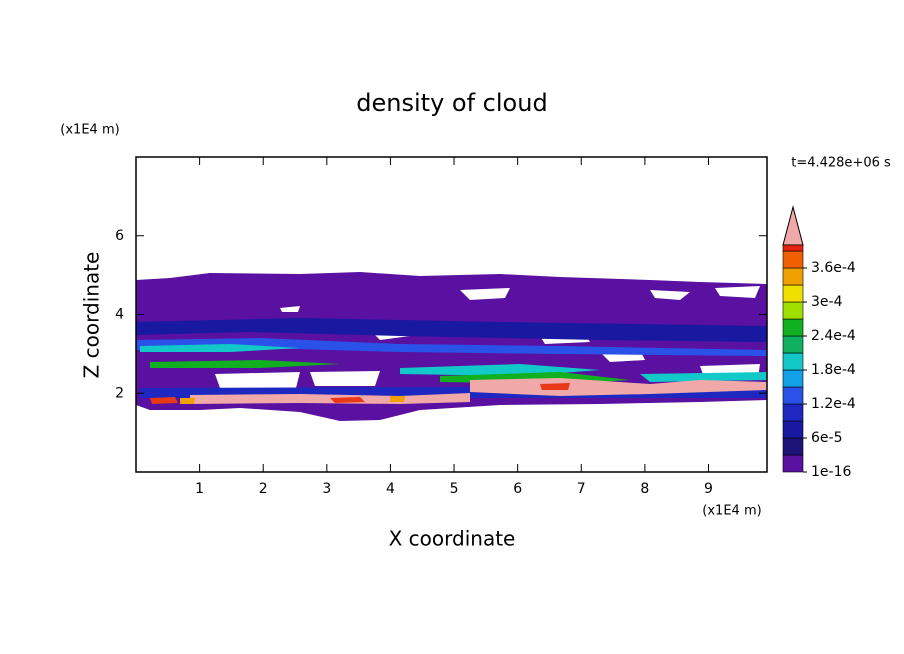 This screenshot has height=654, width=904. I want to click on colorbar-label: 2.4e-4, so click(833, 336).